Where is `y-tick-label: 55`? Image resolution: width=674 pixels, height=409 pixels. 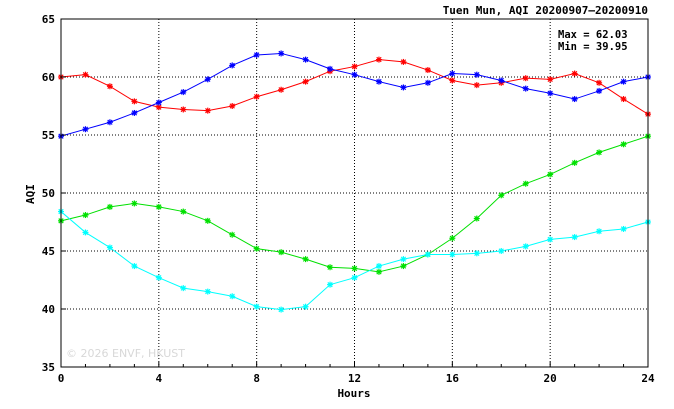
y-tick-label: 55 is located at coordinates (48, 135).